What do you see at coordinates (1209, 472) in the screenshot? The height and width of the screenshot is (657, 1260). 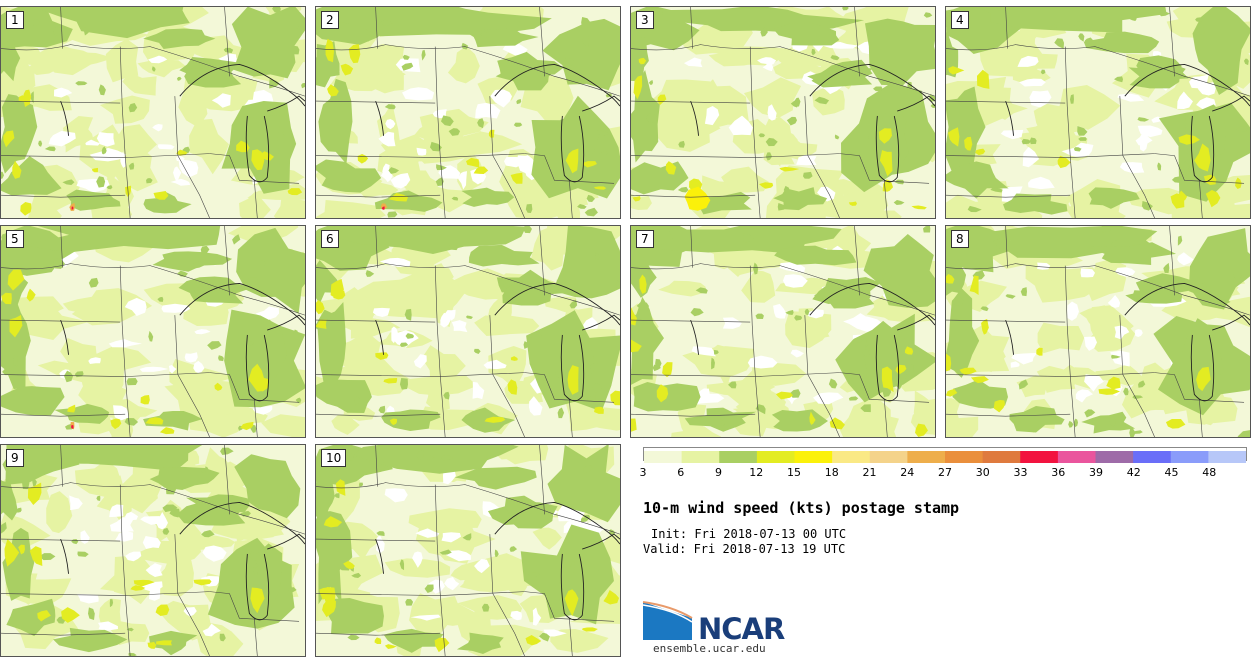 I see `colorbar-tick-label: 48` at bounding box center [1209, 472].